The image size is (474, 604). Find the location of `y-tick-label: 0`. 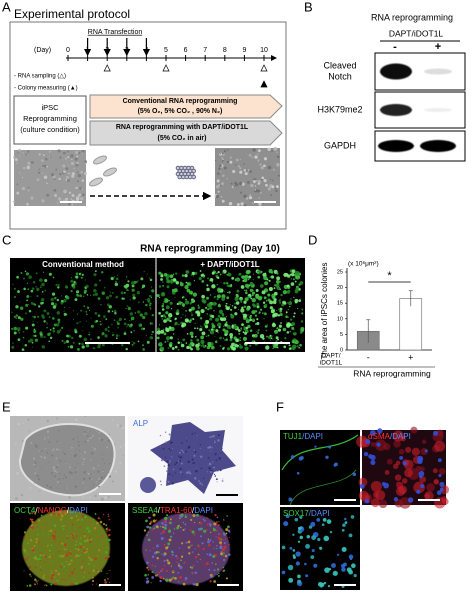

y-tick-label: 0 is located at coordinates (341, 350).